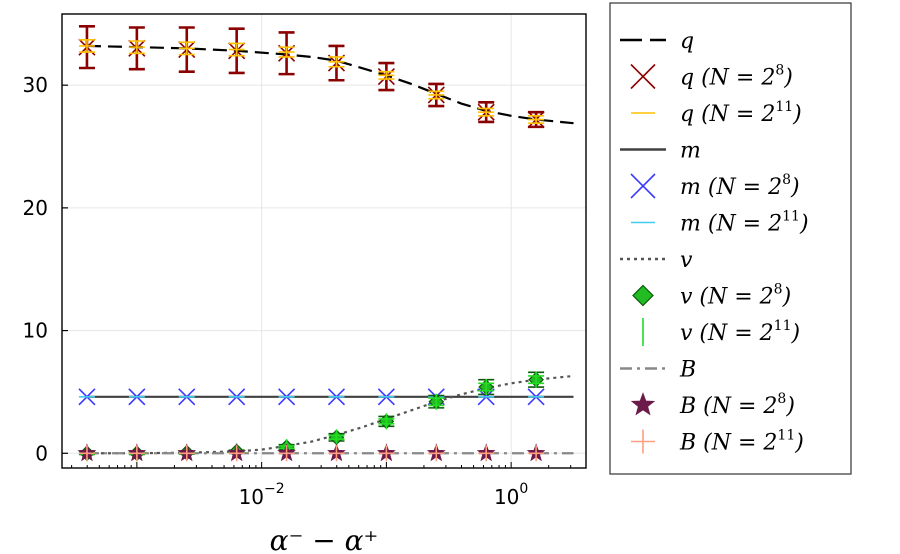  What do you see at coordinates (740, 186) in the screenshot?
I see `legend-label: m (N = 28)` at bounding box center [740, 186].